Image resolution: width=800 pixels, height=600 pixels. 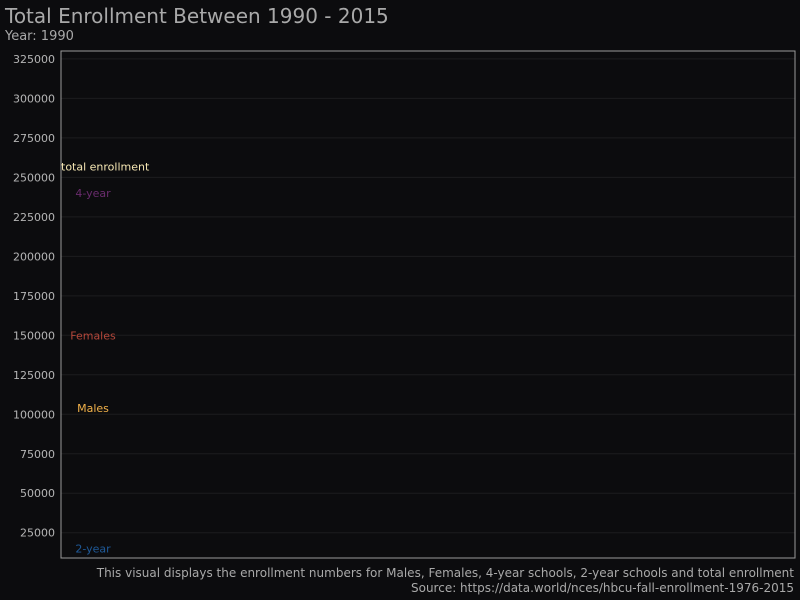 I want to click on y-tick-label: 75000, so click(x=37, y=454).